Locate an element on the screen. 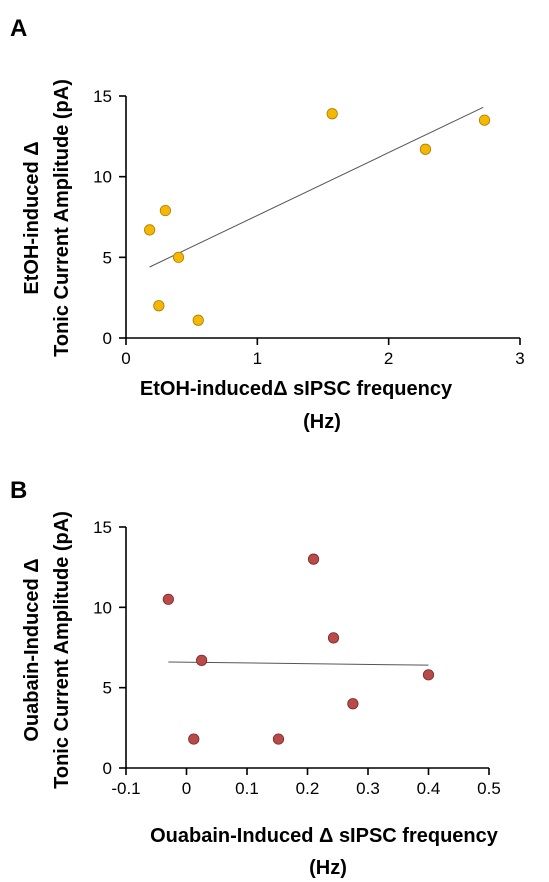 The height and width of the screenshot is (882, 549). y-axis-title-line1: Ouabain-Induced Δ is located at coordinates (32, 649).